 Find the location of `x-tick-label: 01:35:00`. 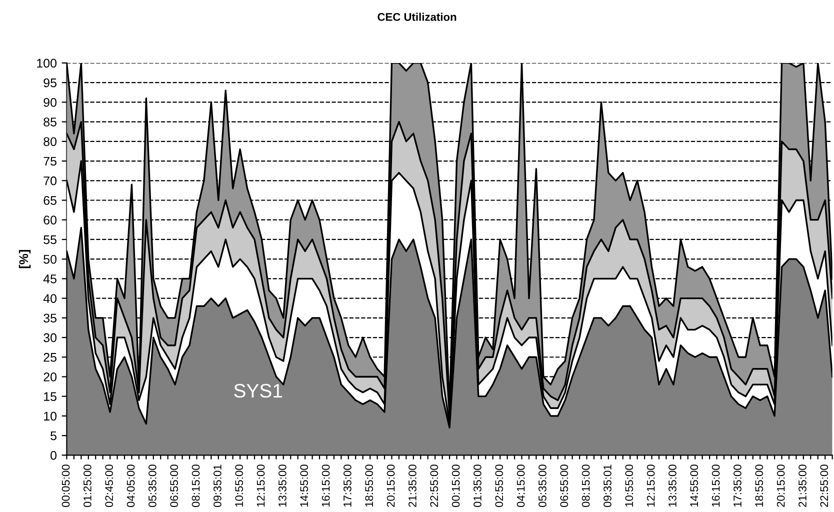

x-tick-label: 01:35:00 is located at coordinates (478, 486).